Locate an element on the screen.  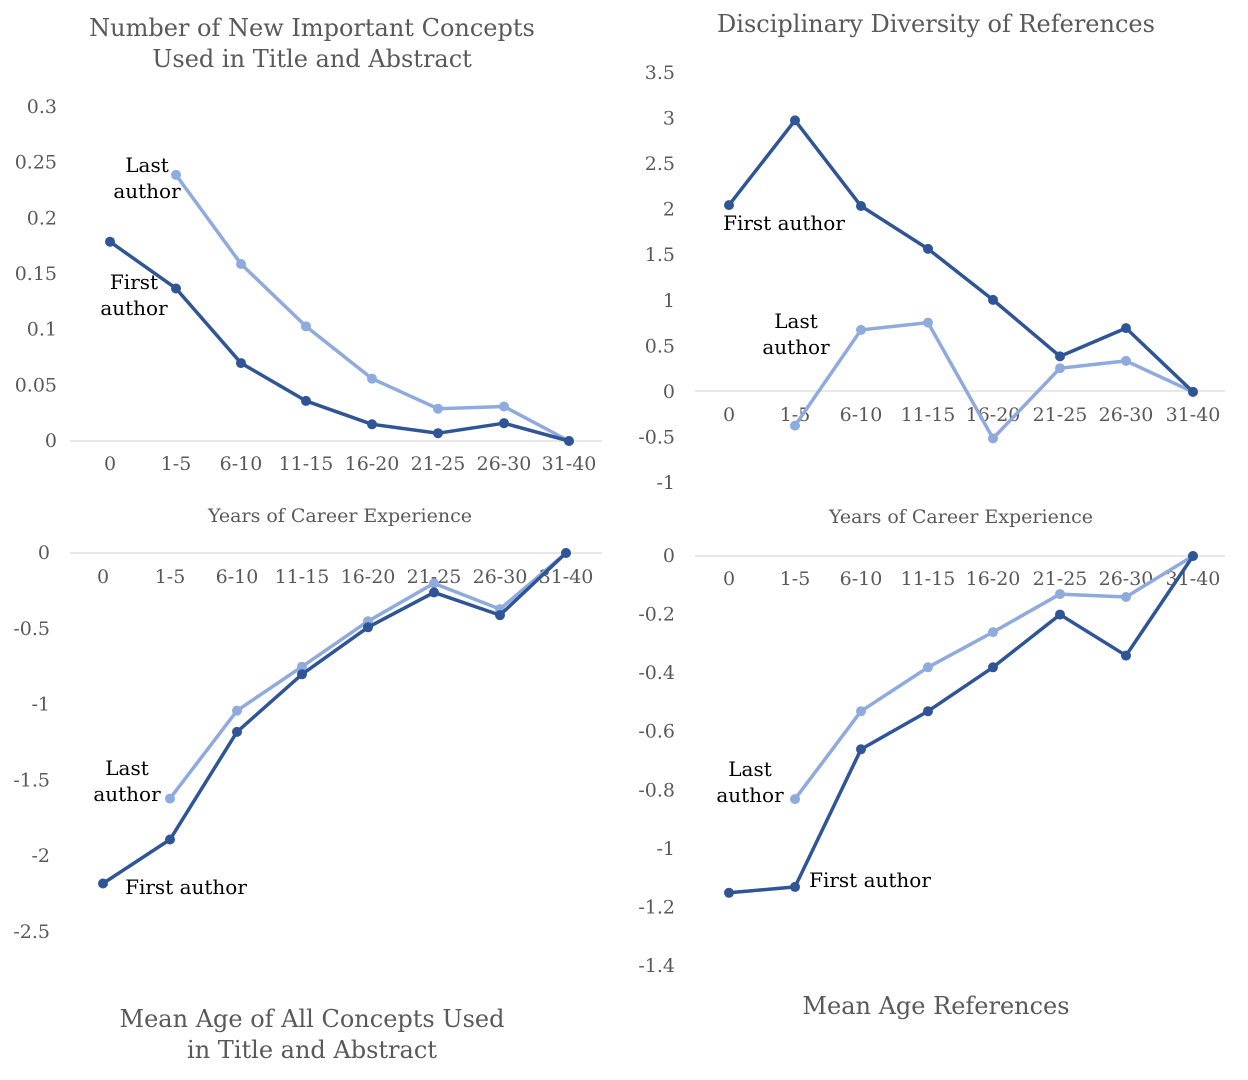
chart-title: Disciplinary Diversity of References is located at coordinates (936, 24).